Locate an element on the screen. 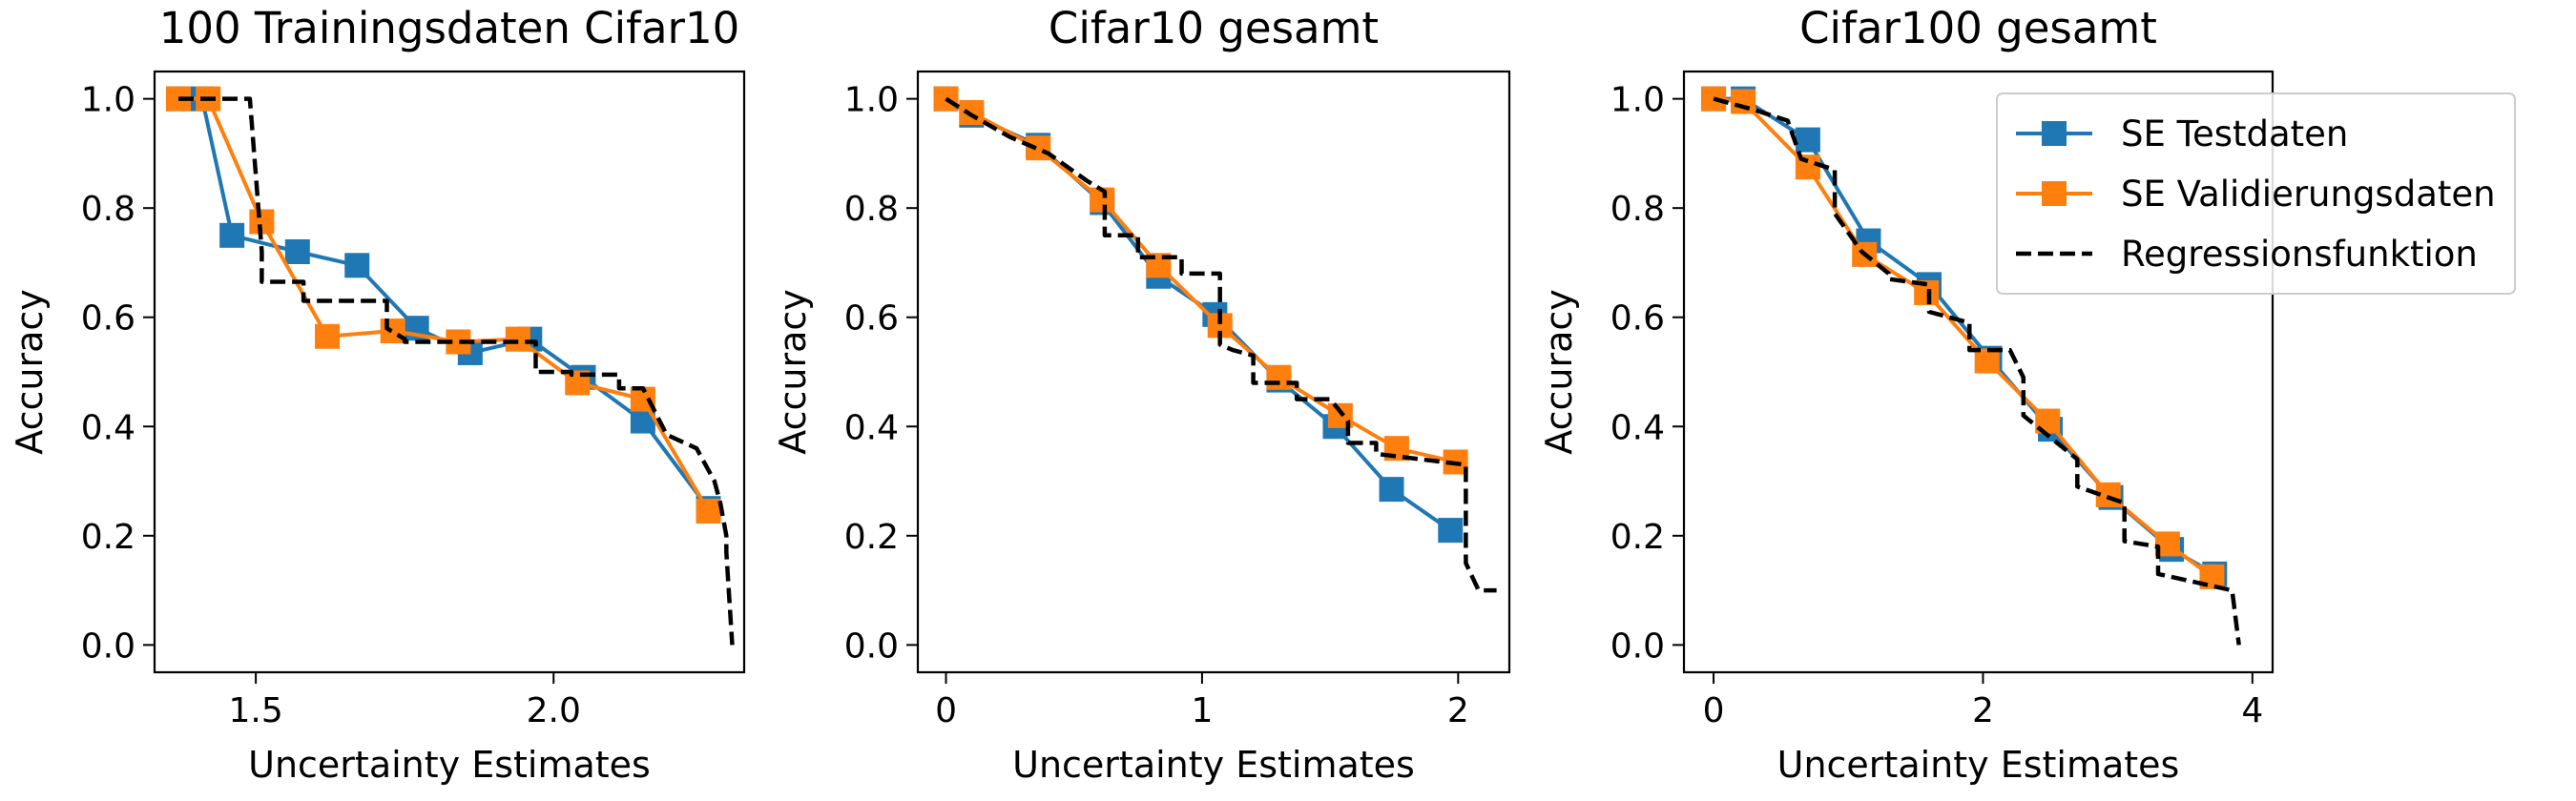 Image resolution: width=2576 pixels, height=801 pixels. x-tick-label: 4 is located at coordinates (2252, 710).